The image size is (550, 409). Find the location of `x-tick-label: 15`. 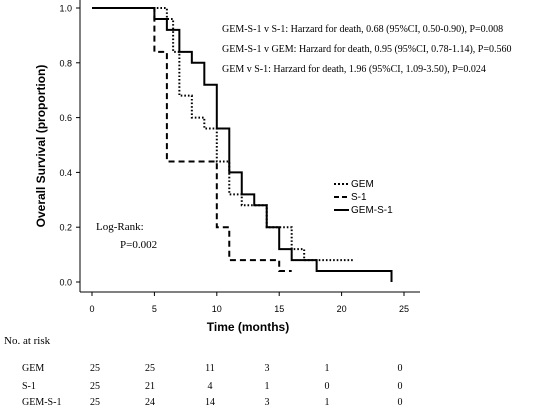

x-tick-label: 15 is located at coordinates (279, 309).